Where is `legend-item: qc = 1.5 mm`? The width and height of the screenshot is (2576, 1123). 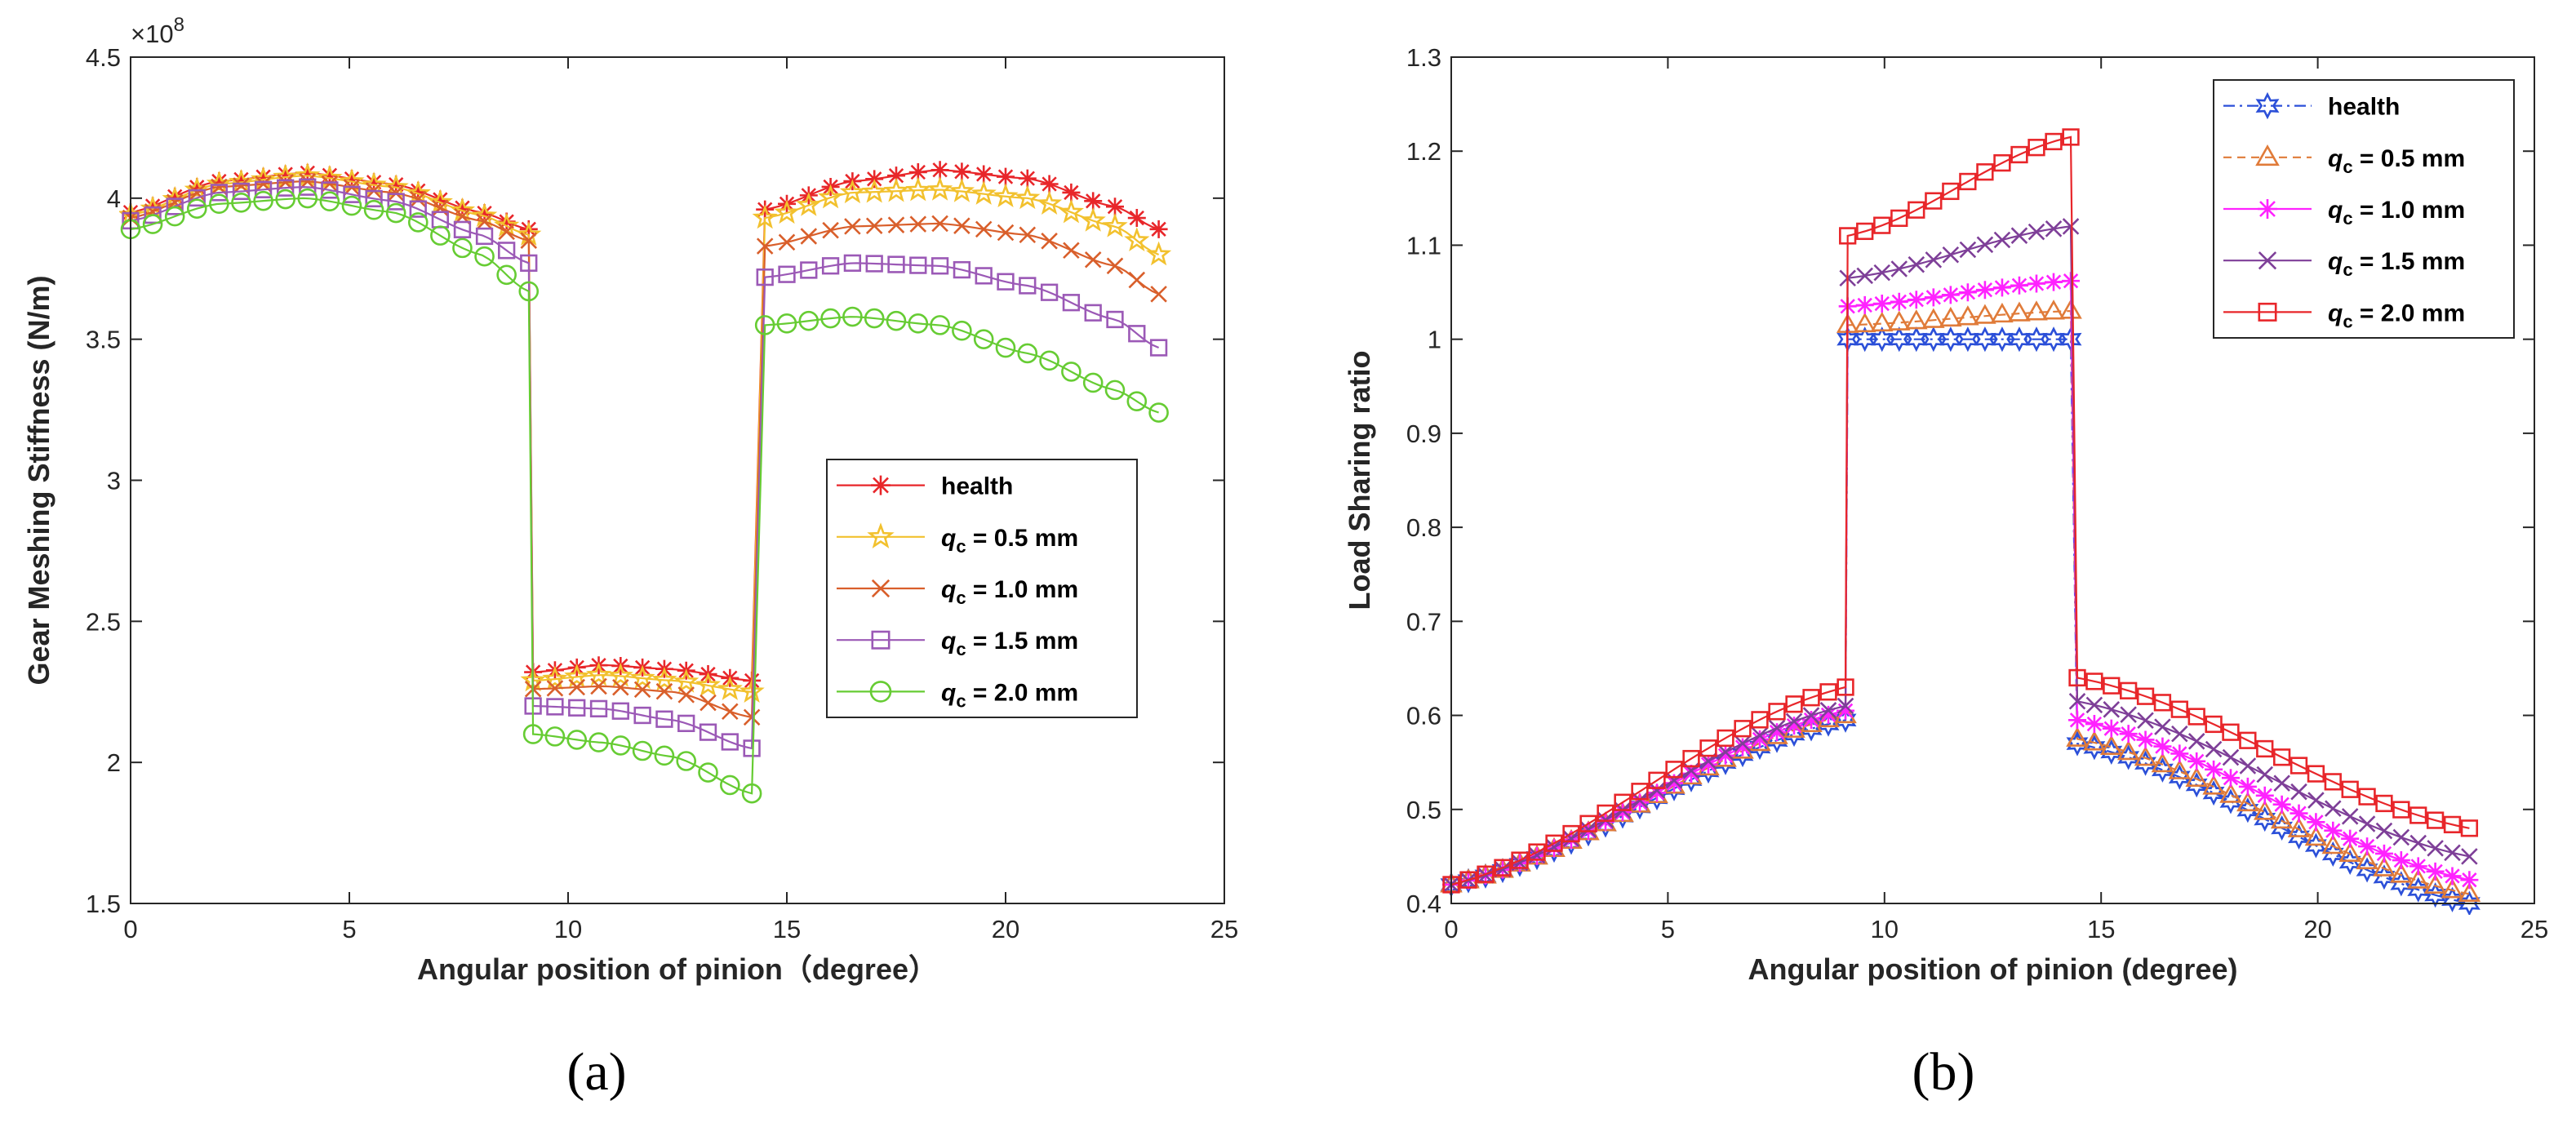 legend-item: qc = 1.5 mm is located at coordinates (2344, 264).